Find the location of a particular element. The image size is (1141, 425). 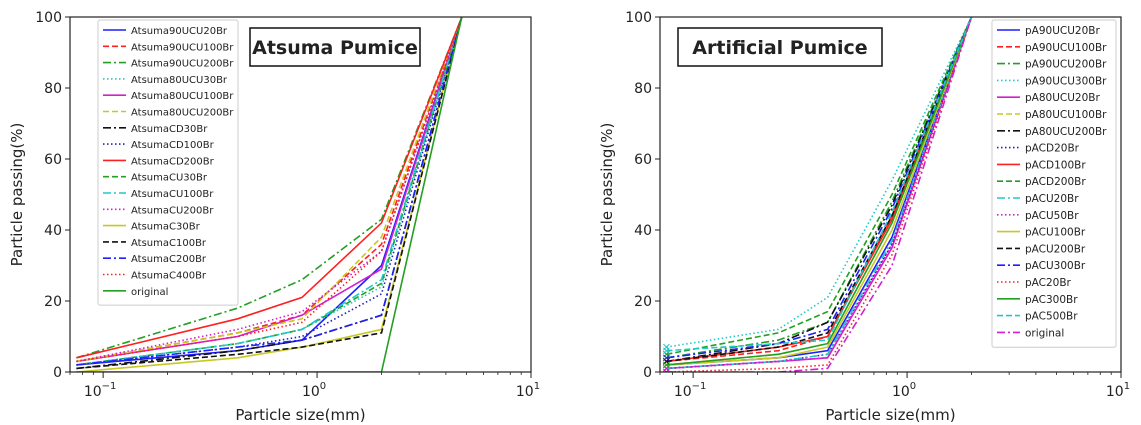

legend-label-AtsumaC30Br: AtsumaC30Br is located at coordinates (166, 227).